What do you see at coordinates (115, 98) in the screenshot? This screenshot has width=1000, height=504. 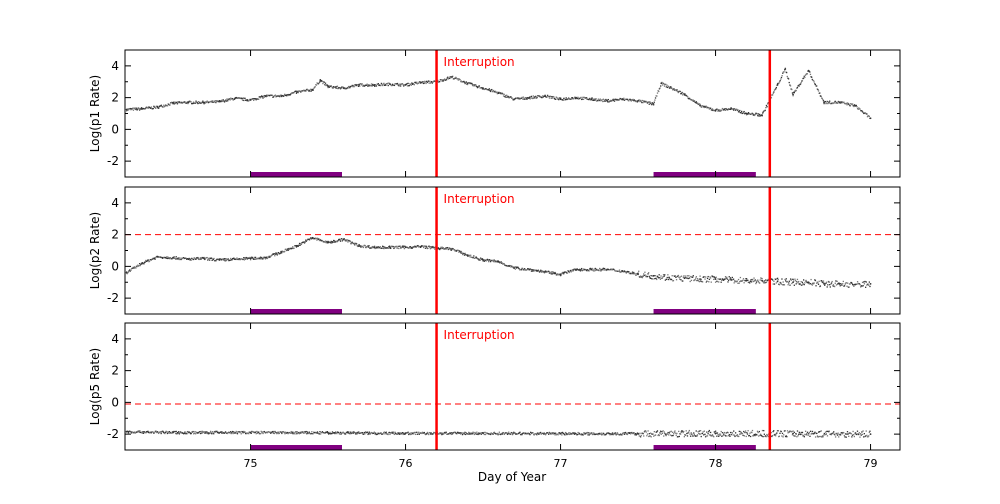 I see `y-tick-label: 2` at bounding box center [115, 98].